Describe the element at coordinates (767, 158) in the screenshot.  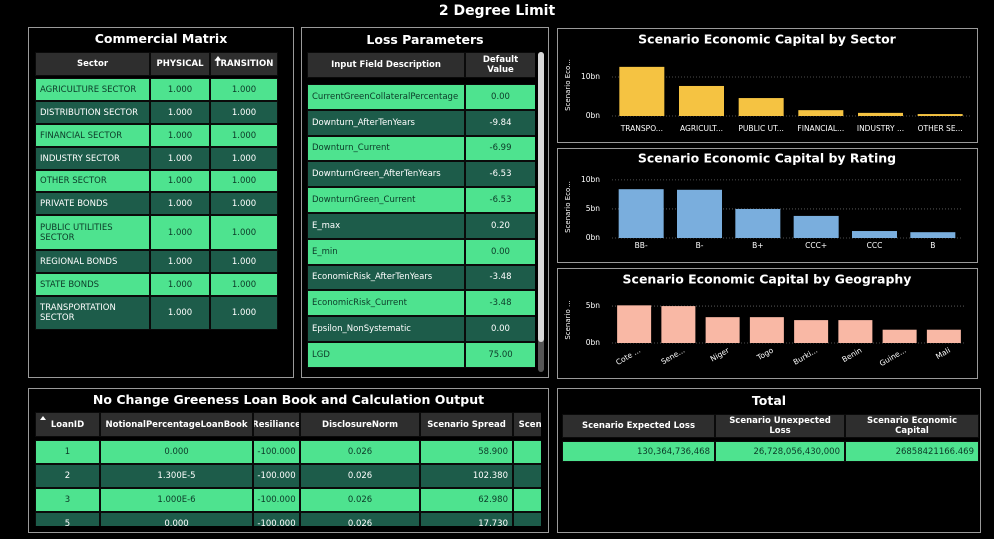
I see `chart-title: Scenario Economic Capital by Rating` at that location.